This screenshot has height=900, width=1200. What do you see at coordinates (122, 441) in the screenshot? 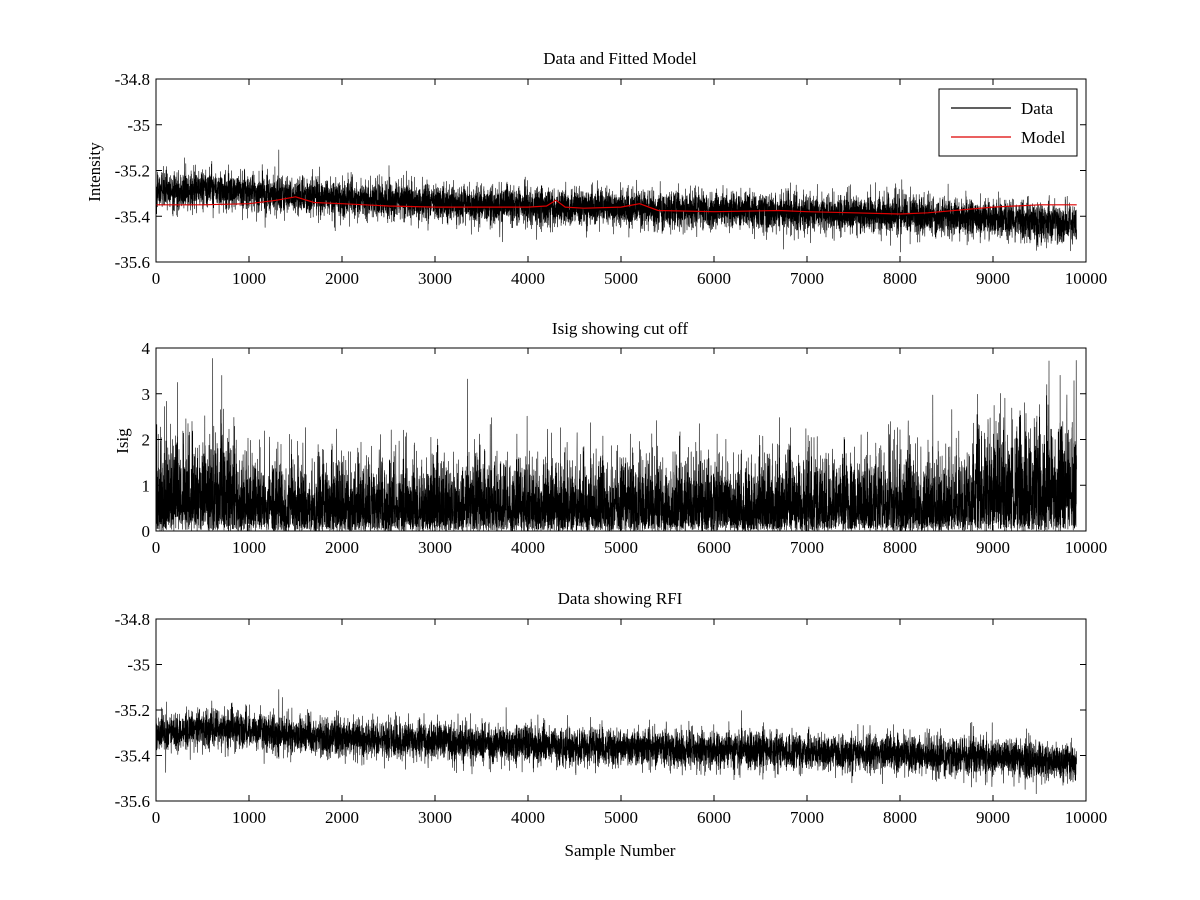
I see `y-axis-label: Isig` at bounding box center [122, 441].